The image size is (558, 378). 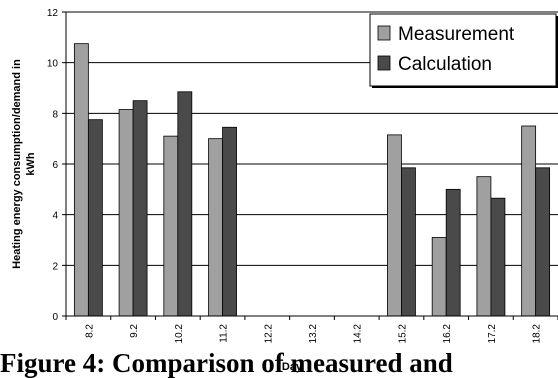 What do you see at coordinates (224, 333) in the screenshot?
I see `x-tick-label: 11.2` at bounding box center [224, 333].